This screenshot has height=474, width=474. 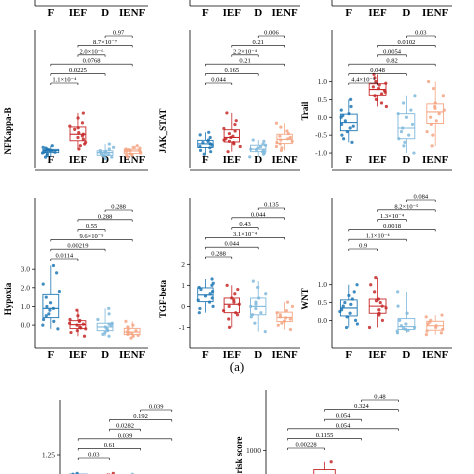 What do you see at coordinates (163, 131) in the screenshot?
I see `y-axis-label: JAK_STAT` at bounding box center [163, 131].